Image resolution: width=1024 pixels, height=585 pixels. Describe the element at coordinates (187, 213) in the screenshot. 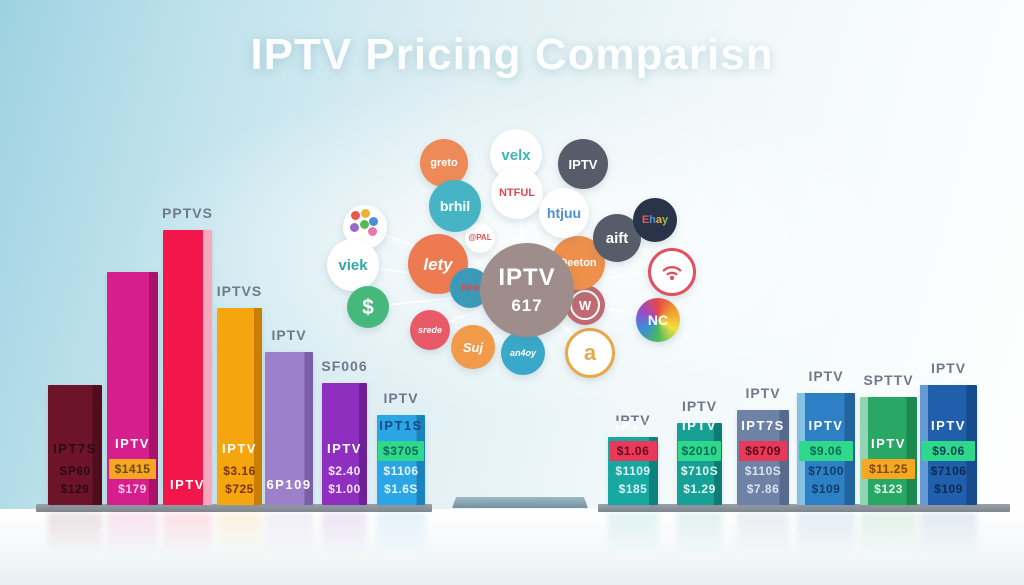

I see `bar-label-above: PPTVS` at that location.